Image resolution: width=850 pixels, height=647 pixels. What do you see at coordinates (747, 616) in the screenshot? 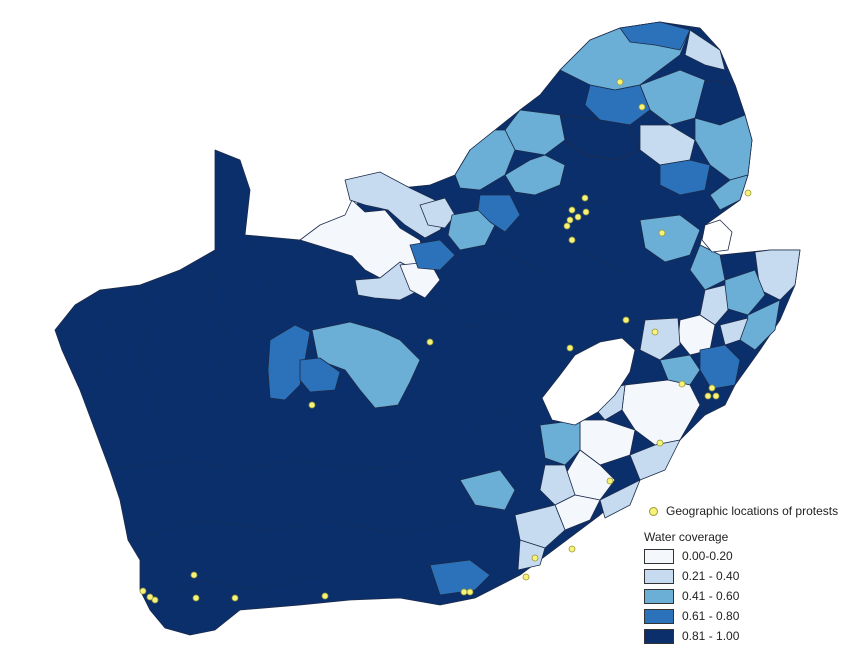
I see `legend-bin: 0.61 - 0.80` at bounding box center [747, 616].